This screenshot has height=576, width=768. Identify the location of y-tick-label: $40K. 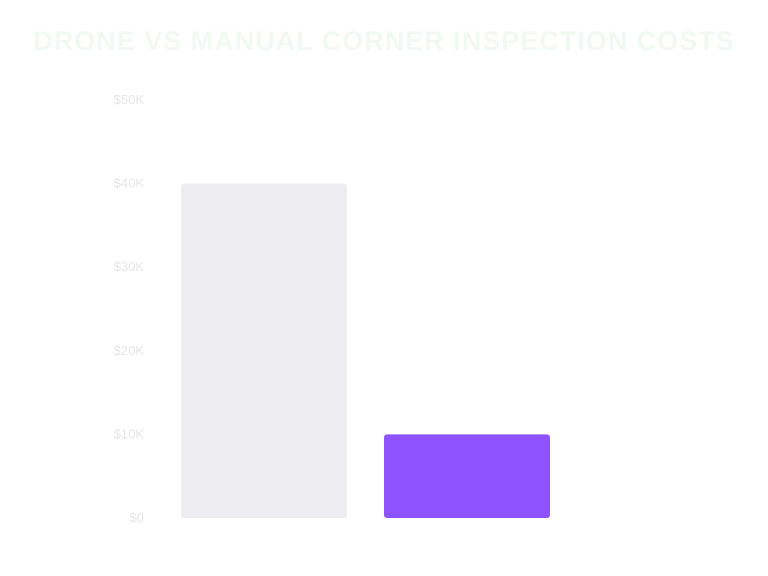
(129, 183).